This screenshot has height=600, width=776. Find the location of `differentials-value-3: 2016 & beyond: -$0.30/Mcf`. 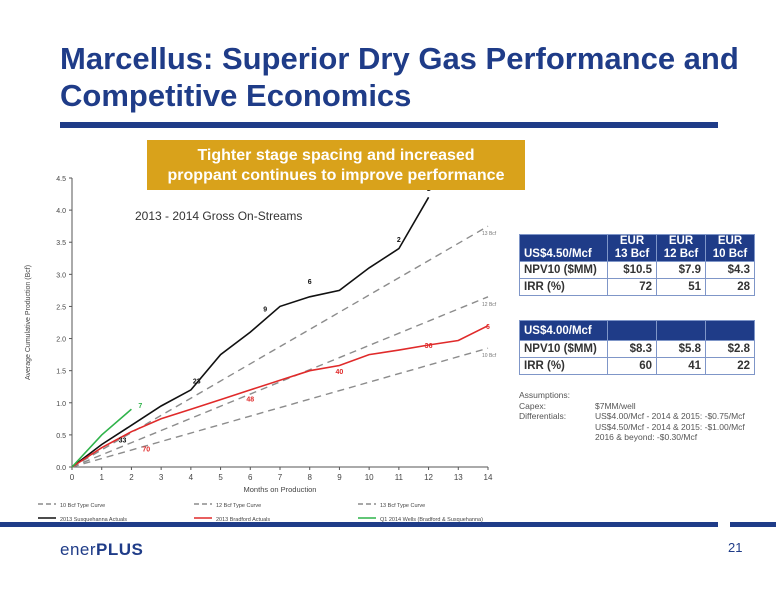

differentials-value-3: 2016 & beyond: -$0.30/Mcf is located at coordinates (646, 437).